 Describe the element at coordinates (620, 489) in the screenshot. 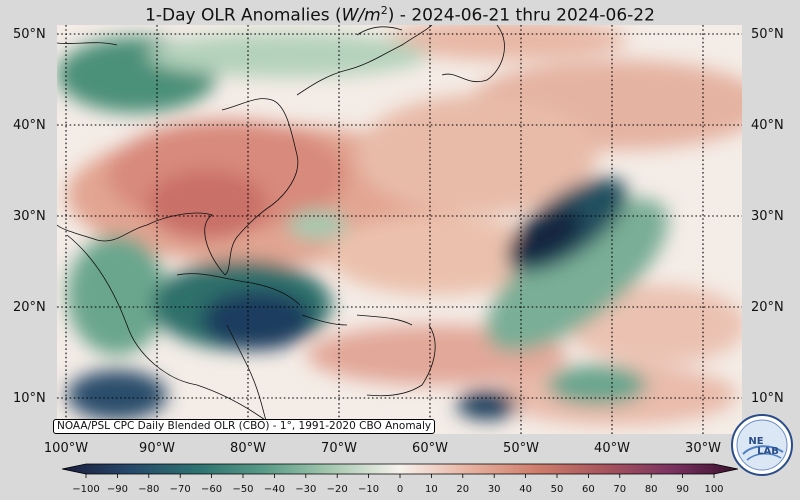

I see `colorbar-tick-label: 70` at that location.